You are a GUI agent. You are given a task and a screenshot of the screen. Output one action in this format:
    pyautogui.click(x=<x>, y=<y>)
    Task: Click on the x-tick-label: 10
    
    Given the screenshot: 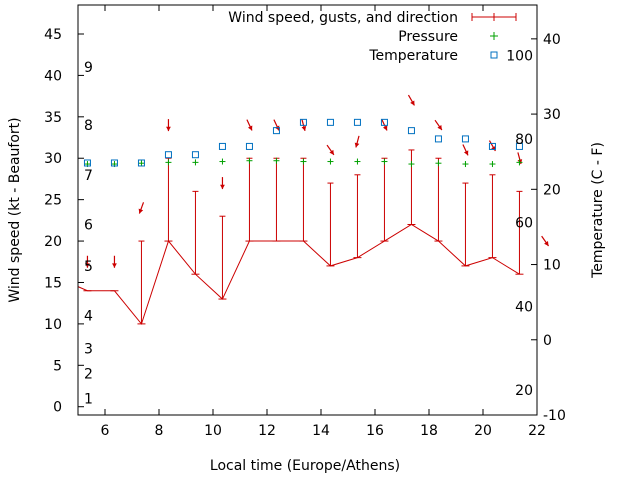 What is the action you would take?
    pyautogui.click(x=213, y=431)
    